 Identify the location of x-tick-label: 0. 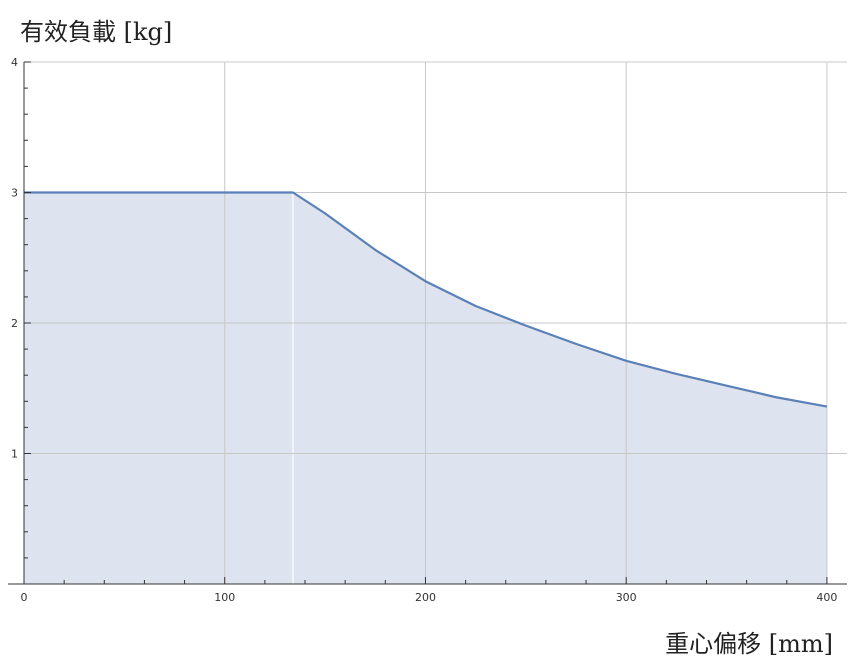
(24, 597).